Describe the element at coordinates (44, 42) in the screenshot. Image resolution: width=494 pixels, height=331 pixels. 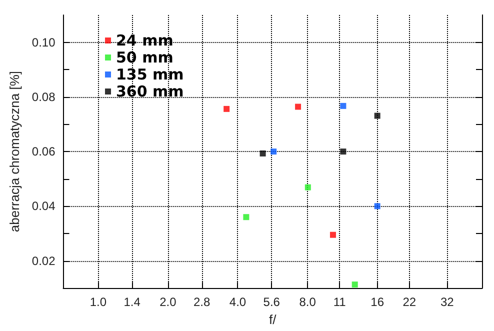
I see `y-tick-label: 0.10` at that location.